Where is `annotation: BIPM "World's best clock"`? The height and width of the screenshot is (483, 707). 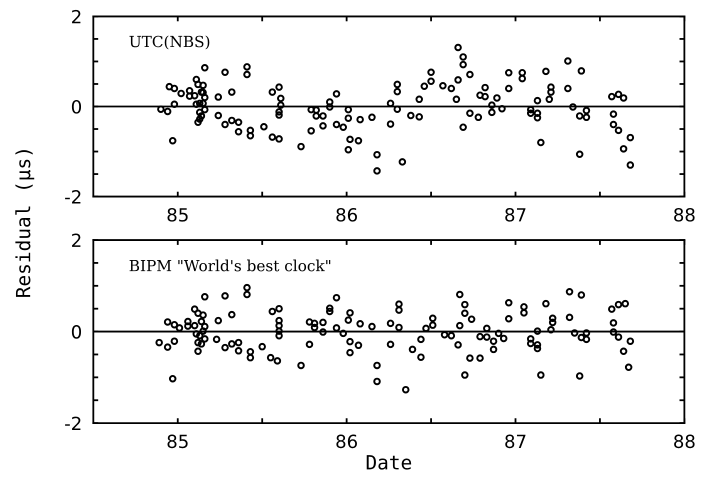 annotation: BIPM "World's best clock" is located at coordinates (230, 266).